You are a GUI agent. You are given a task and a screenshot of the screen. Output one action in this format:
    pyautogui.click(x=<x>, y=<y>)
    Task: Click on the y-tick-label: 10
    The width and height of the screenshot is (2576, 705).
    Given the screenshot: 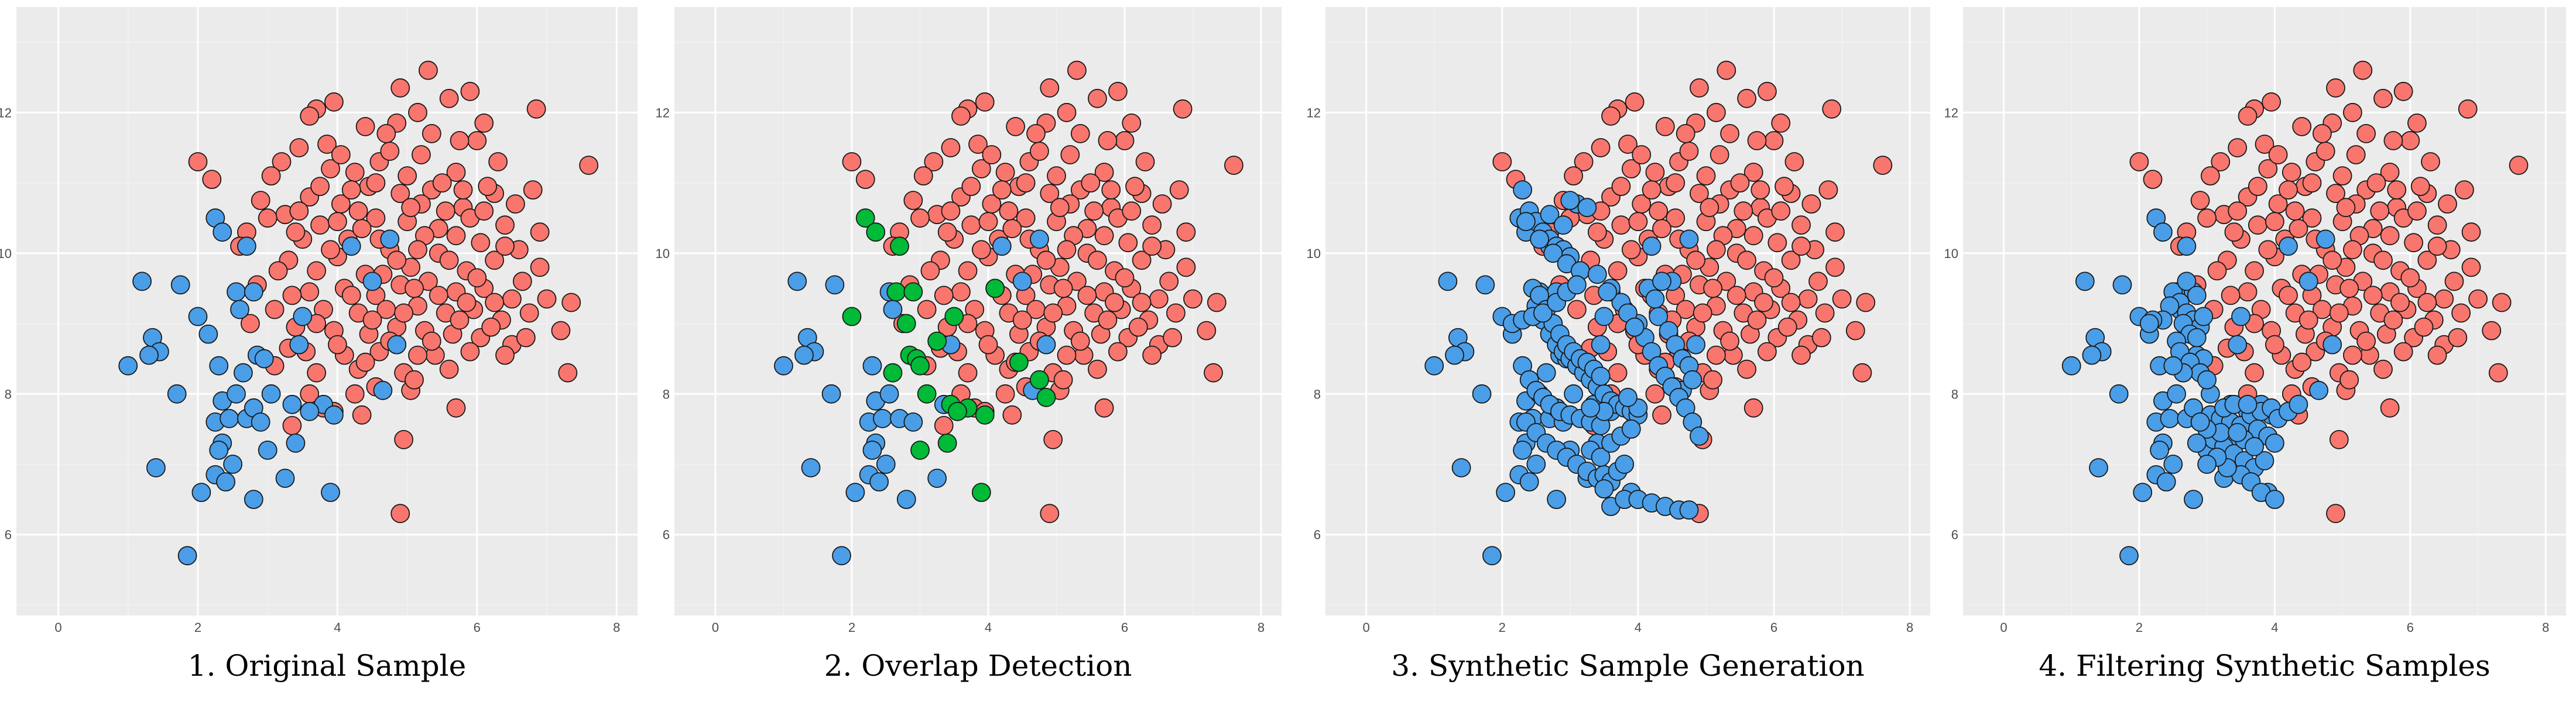 What is the action you would take?
    pyautogui.click(x=1951, y=253)
    